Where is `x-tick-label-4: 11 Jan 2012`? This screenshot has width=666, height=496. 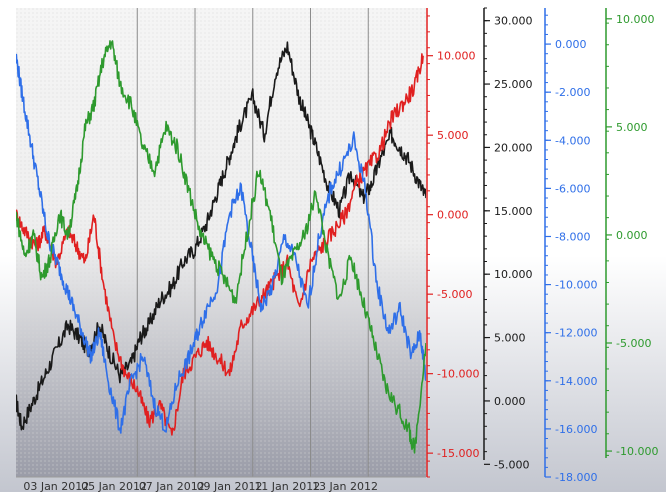
x-tick-label-4: 11 Jan 2012 is located at coordinates (287, 486).